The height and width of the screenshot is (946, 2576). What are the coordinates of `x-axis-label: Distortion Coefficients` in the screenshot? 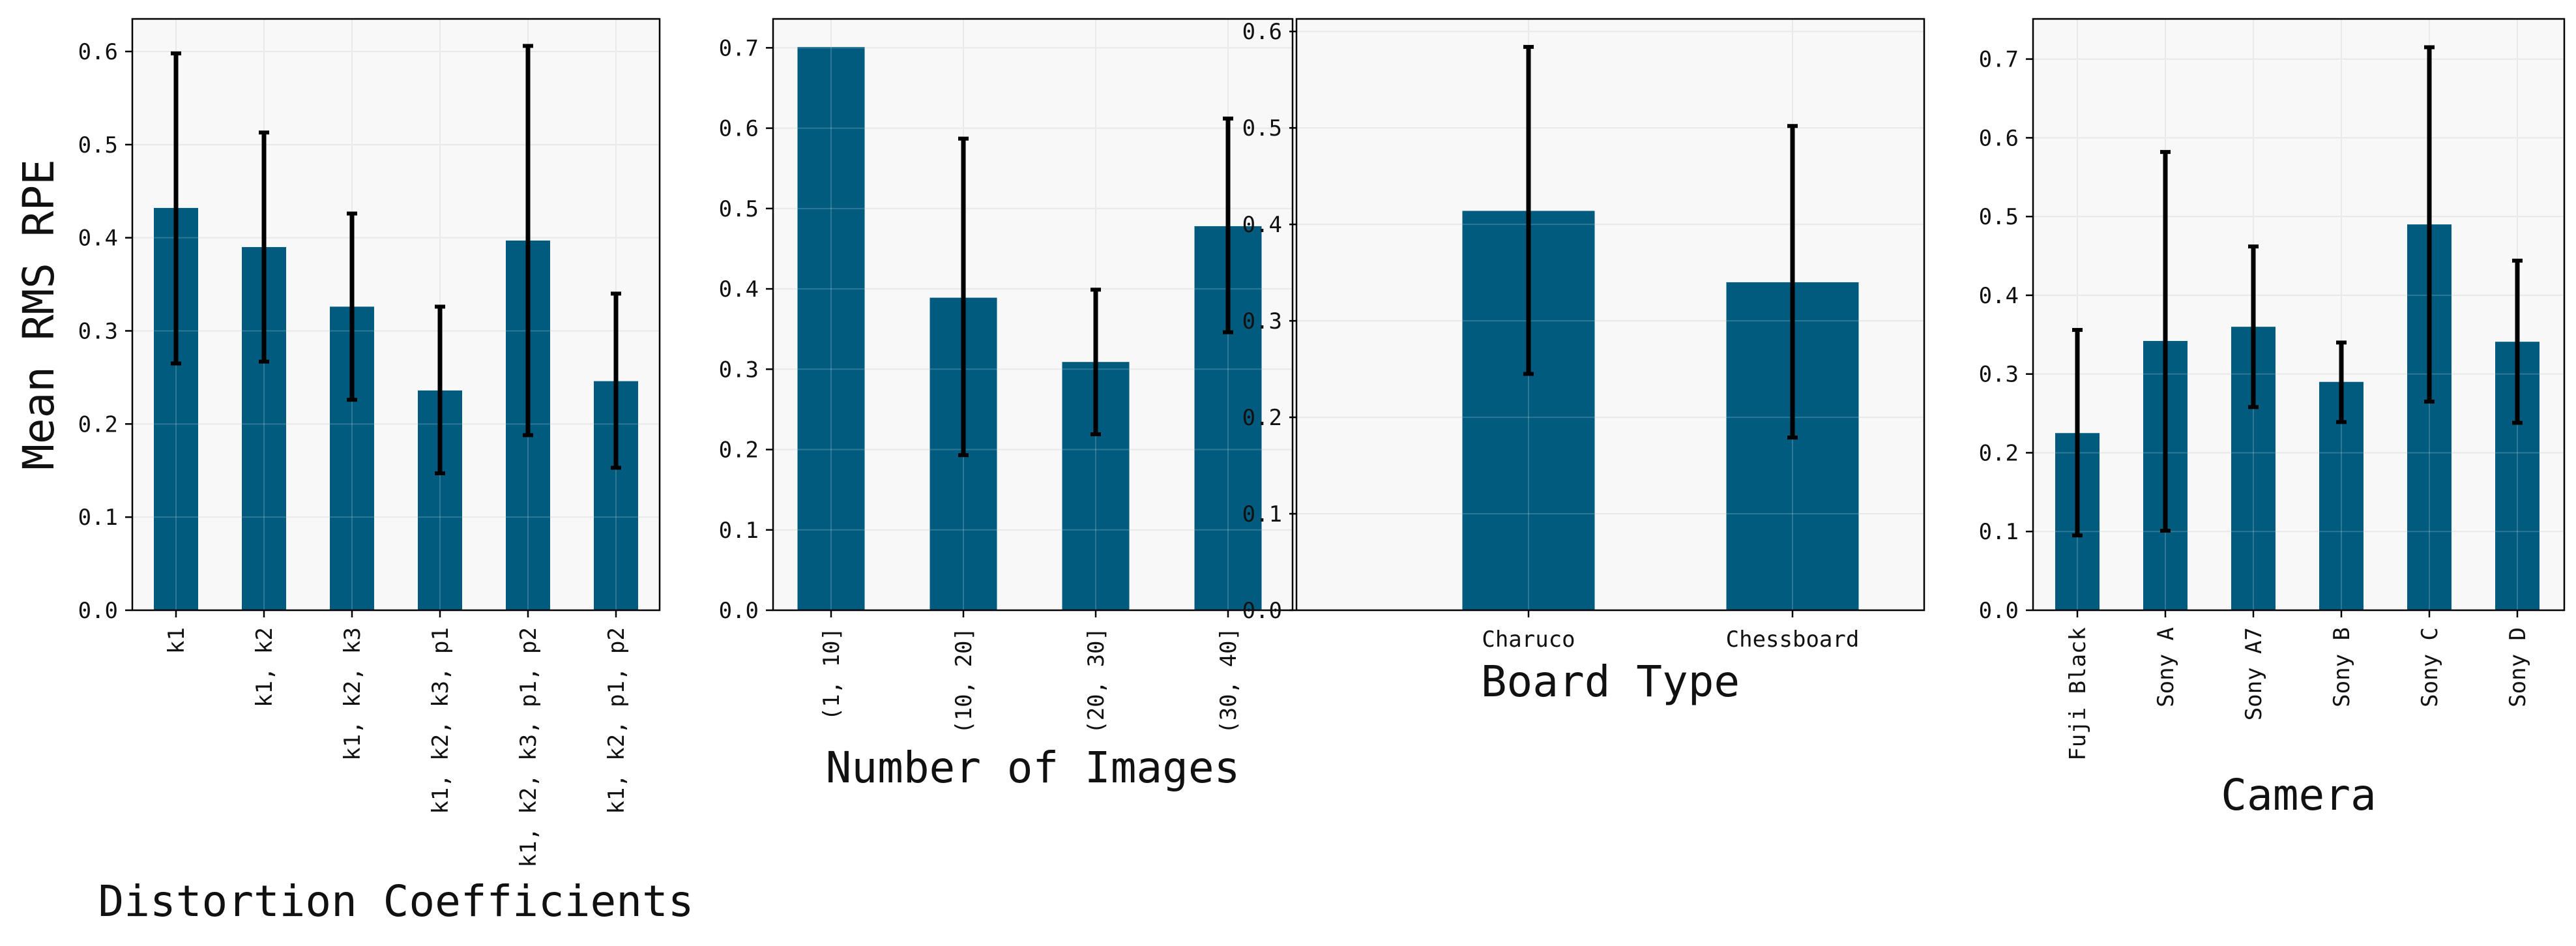 It's located at (396, 901).